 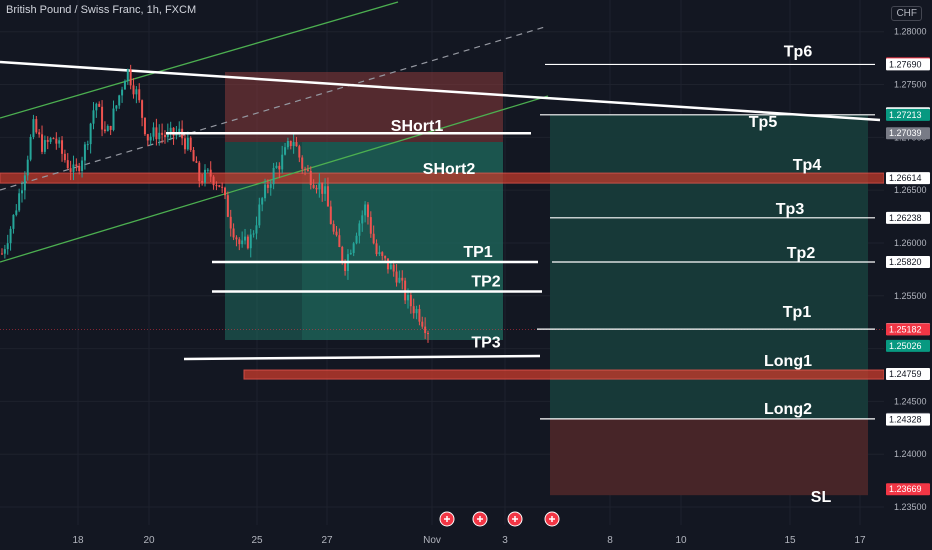 What do you see at coordinates (149, 540) in the screenshot?
I see `time-axis-tick: 20` at bounding box center [149, 540].